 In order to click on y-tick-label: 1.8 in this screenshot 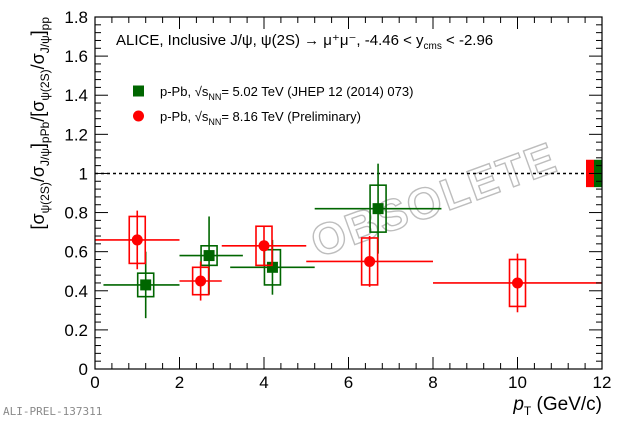, I will do `click(76, 17)`.